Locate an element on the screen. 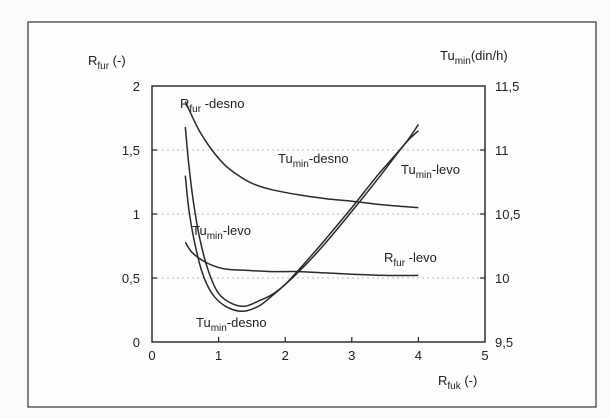 The image size is (609, 418). series-label-tumin-levo-left: Tumin-levo is located at coordinates (221, 232).